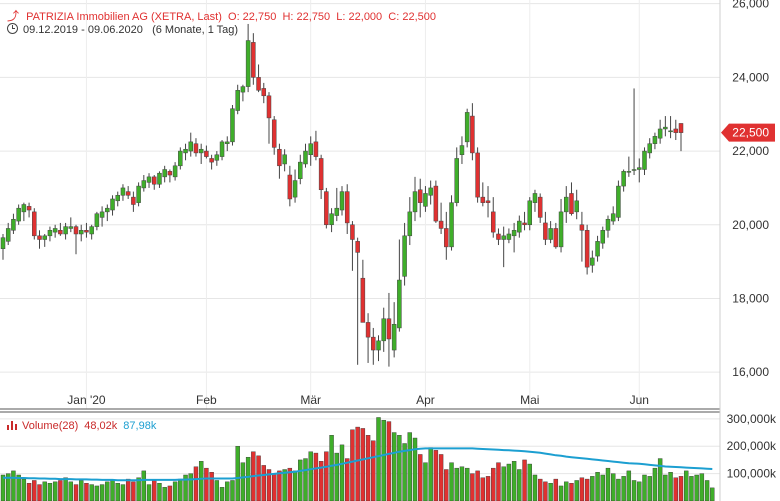  Describe the element at coordinates (358, 464) in the screenshot. I see `volume-moving-average-line` at that location.